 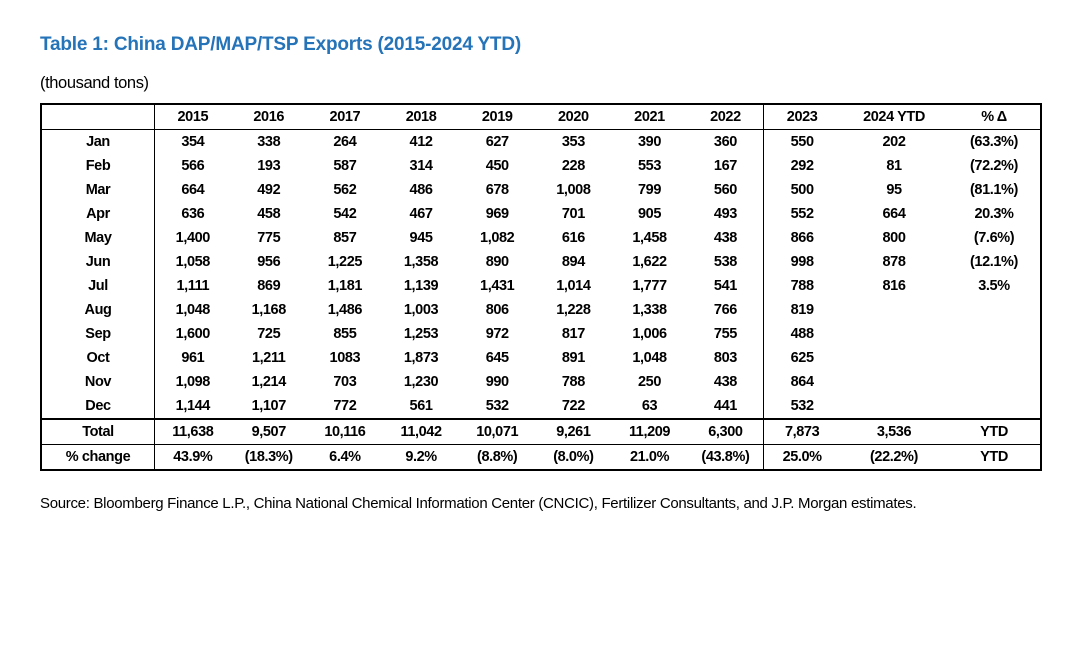 What do you see at coordinates (497, 431) in the screenshot?
I see `value-cell: 10,071` at bounding box center [497, 431].